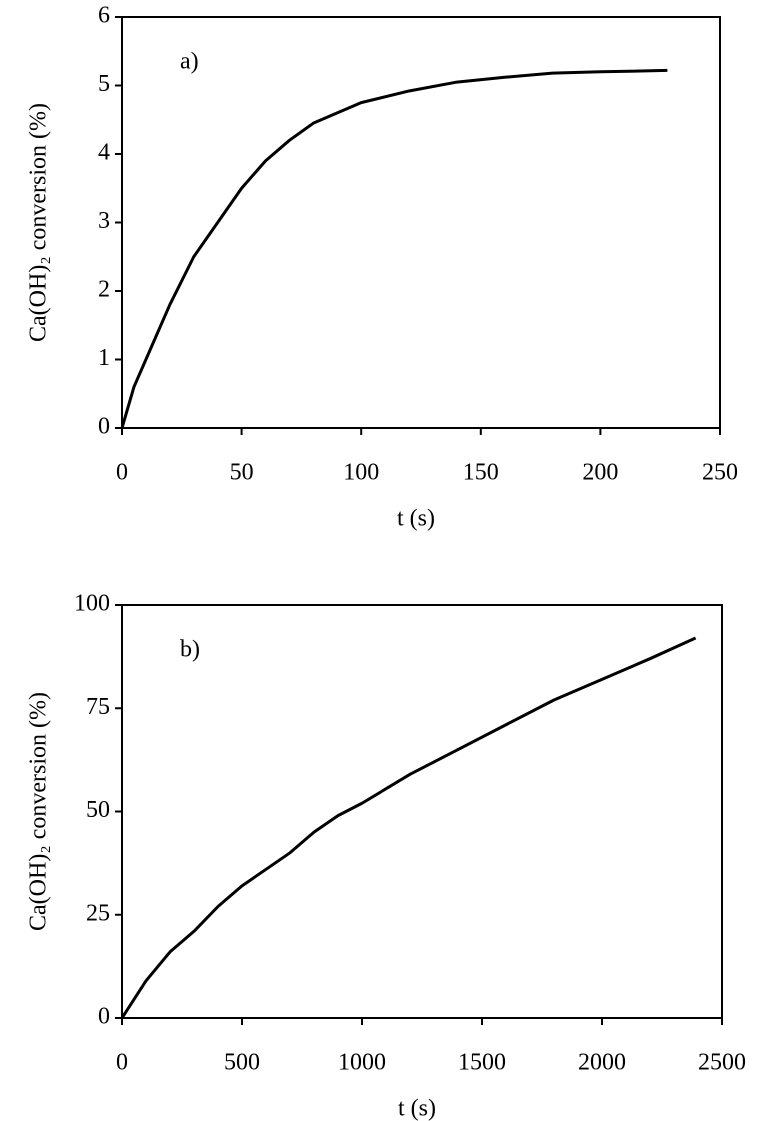 This screenshot has height=1121, width=775. What do you see at coordinates (104, 153) in the screenshot?
I see `y-tick-label: 4` at bounding box center [104, 153].